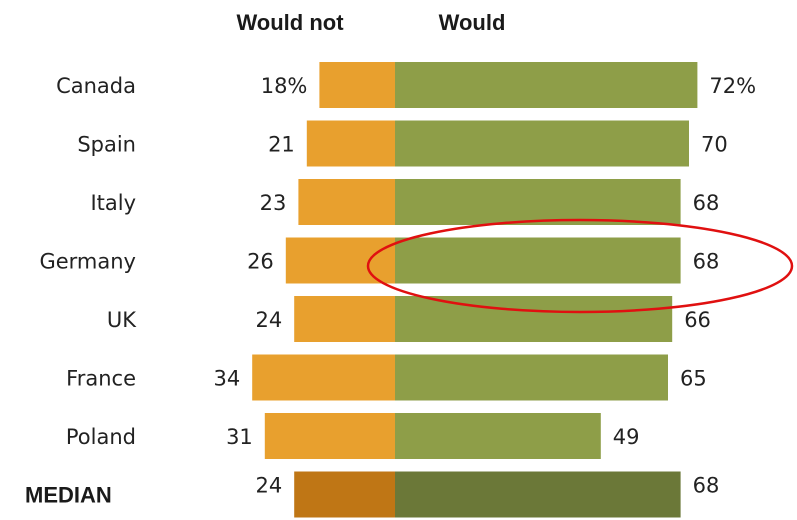 This screenshot has width=797, height=520. Describe the element at coordinates (344, 319) in the screenshot. I see `bar-would-not-uk` at that location.